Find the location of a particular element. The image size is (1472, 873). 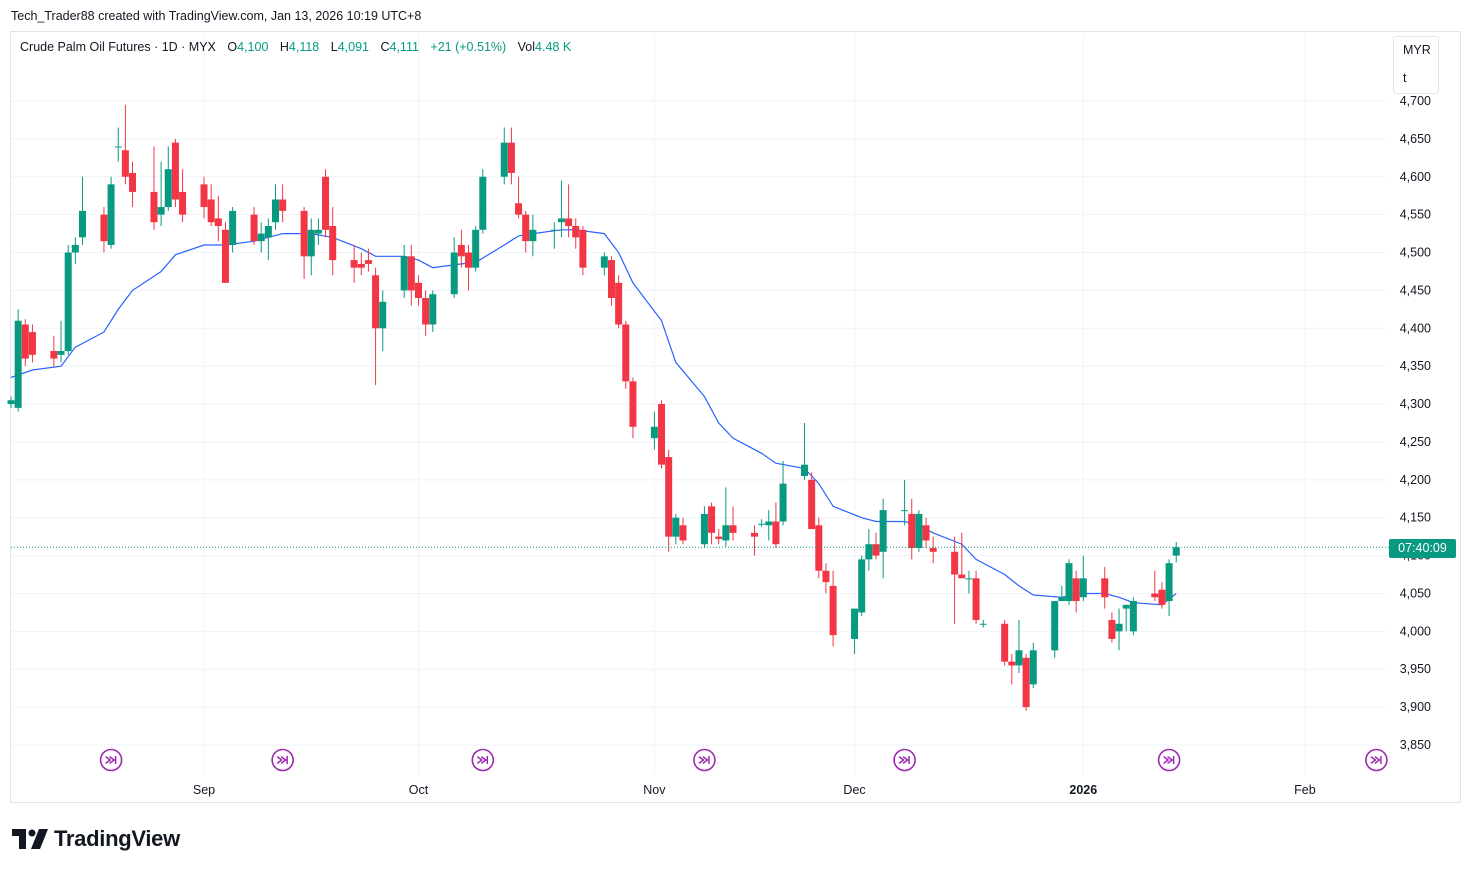

open-value: 4,100 is located at coordinates (253, 47).